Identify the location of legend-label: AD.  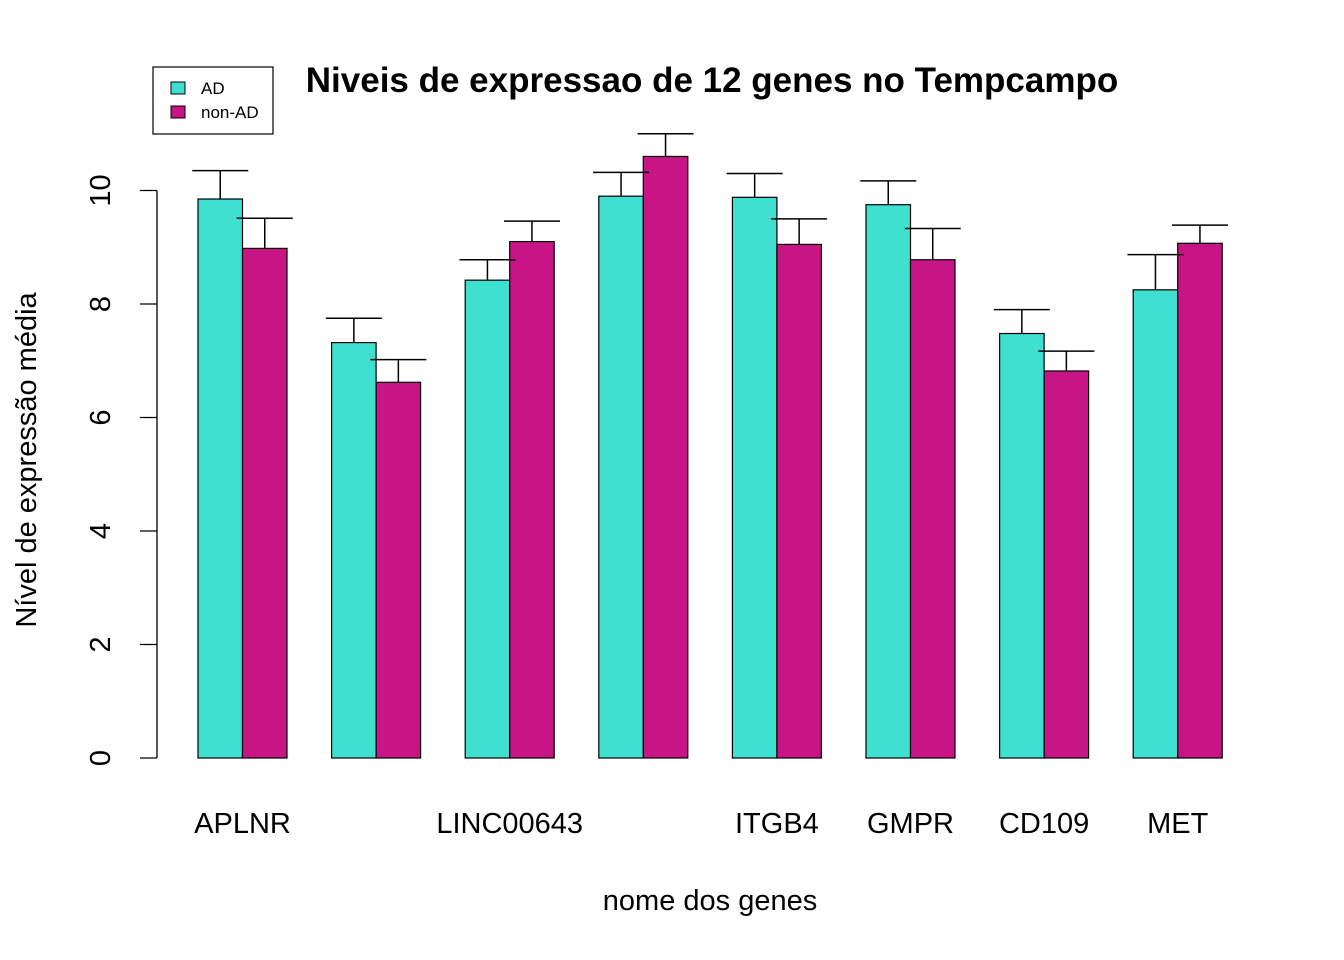
(213, 88).